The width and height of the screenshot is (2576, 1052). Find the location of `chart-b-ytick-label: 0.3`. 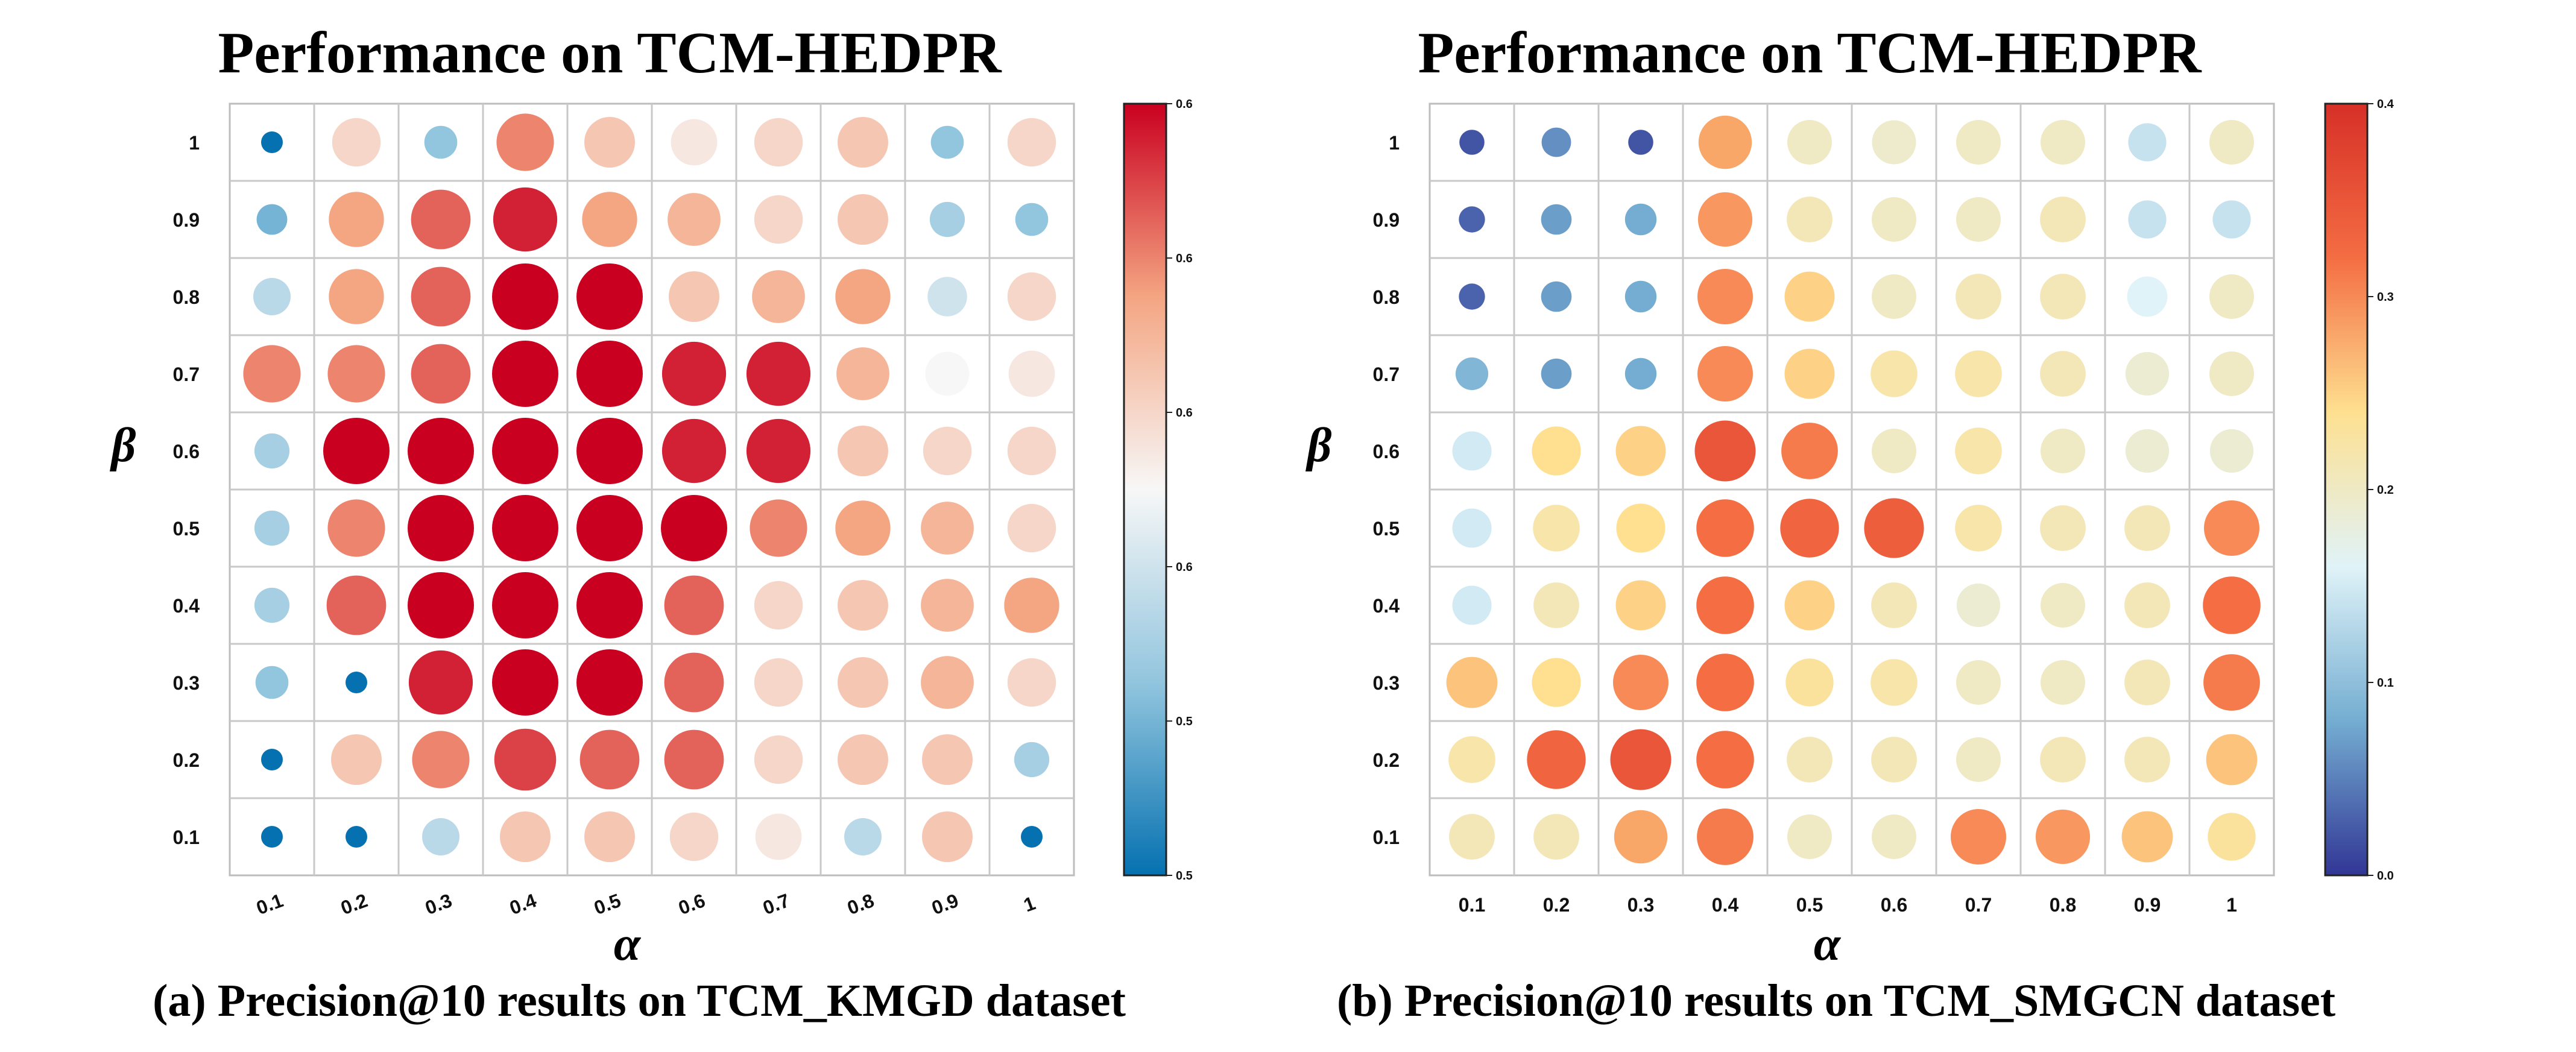

chart-b-ytick-label: 0.3 is located at coordinates (1386, 683).